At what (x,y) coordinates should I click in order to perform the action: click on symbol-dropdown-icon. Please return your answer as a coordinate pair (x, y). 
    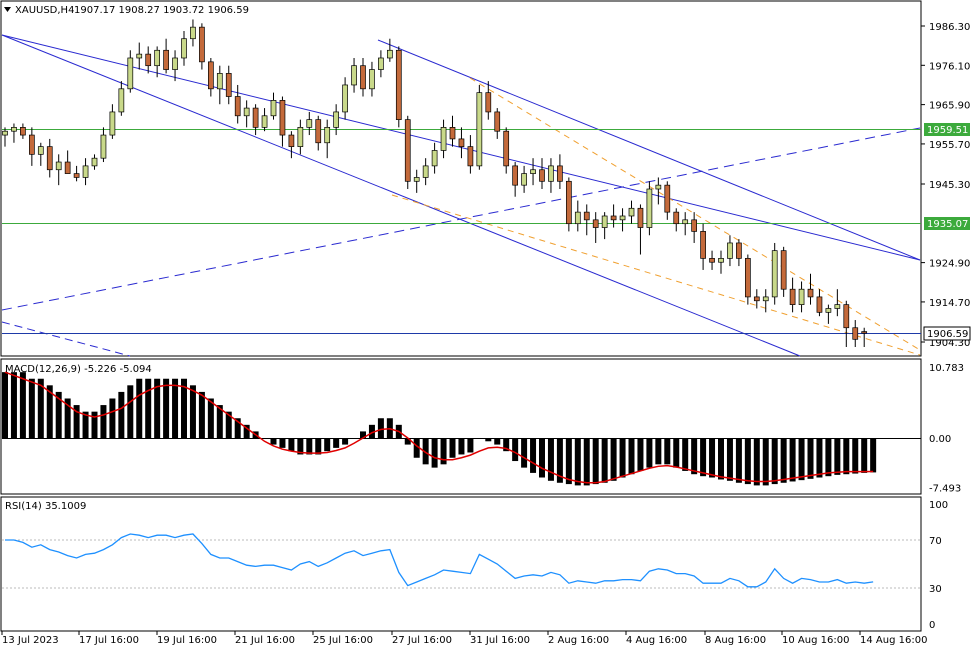
    Looking at the image, I should click on (7, 9).